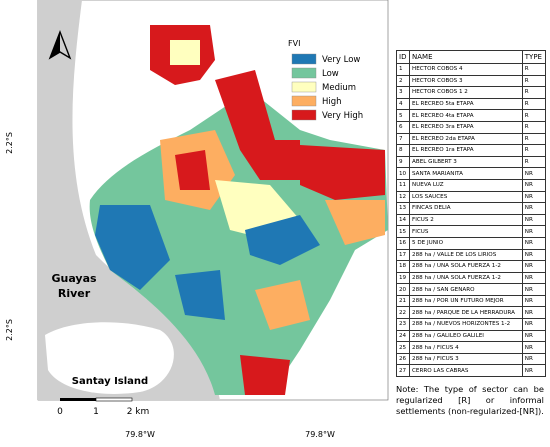 This screenshot has width=550, height=447. What do you see at coordinates (466, 255) in the screenshot?
I see `table-cell: 288 ha / VALLE DE LOS LIRIOS` at bounding box center [466, 255].